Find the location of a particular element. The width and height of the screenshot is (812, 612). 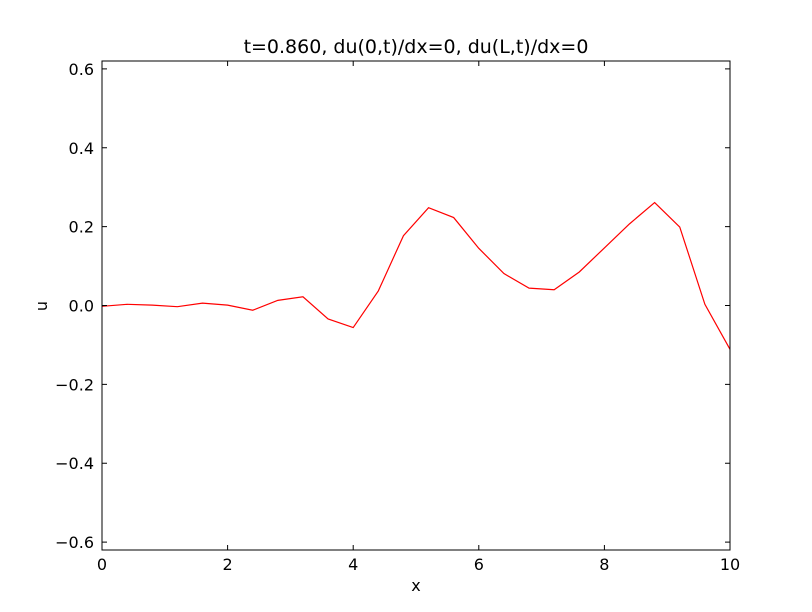

x-tick-label: 2 is located at coordinates (228, 564).